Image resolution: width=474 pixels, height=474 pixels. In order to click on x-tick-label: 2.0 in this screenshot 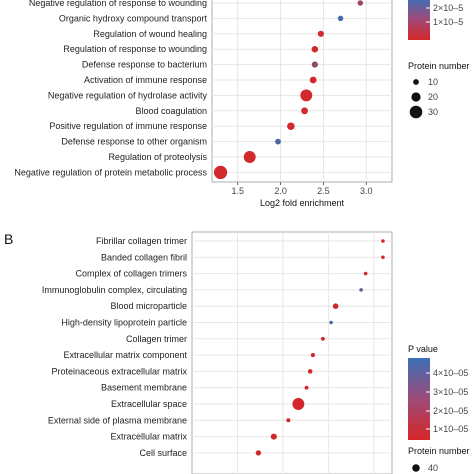, I will do `click(280, 191)`.